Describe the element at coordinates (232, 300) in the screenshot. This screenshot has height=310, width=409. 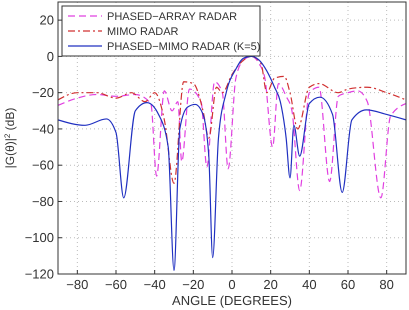
I see `x-axis-title: ANGLE (DEGREES)` at that location.